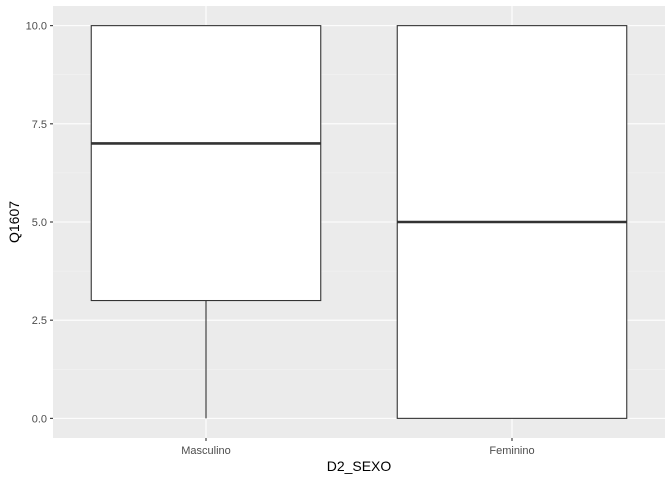 The height and width of the screenshot is (480, 672). I want to click on y-tick-label: 5.0, so click(39, 223).